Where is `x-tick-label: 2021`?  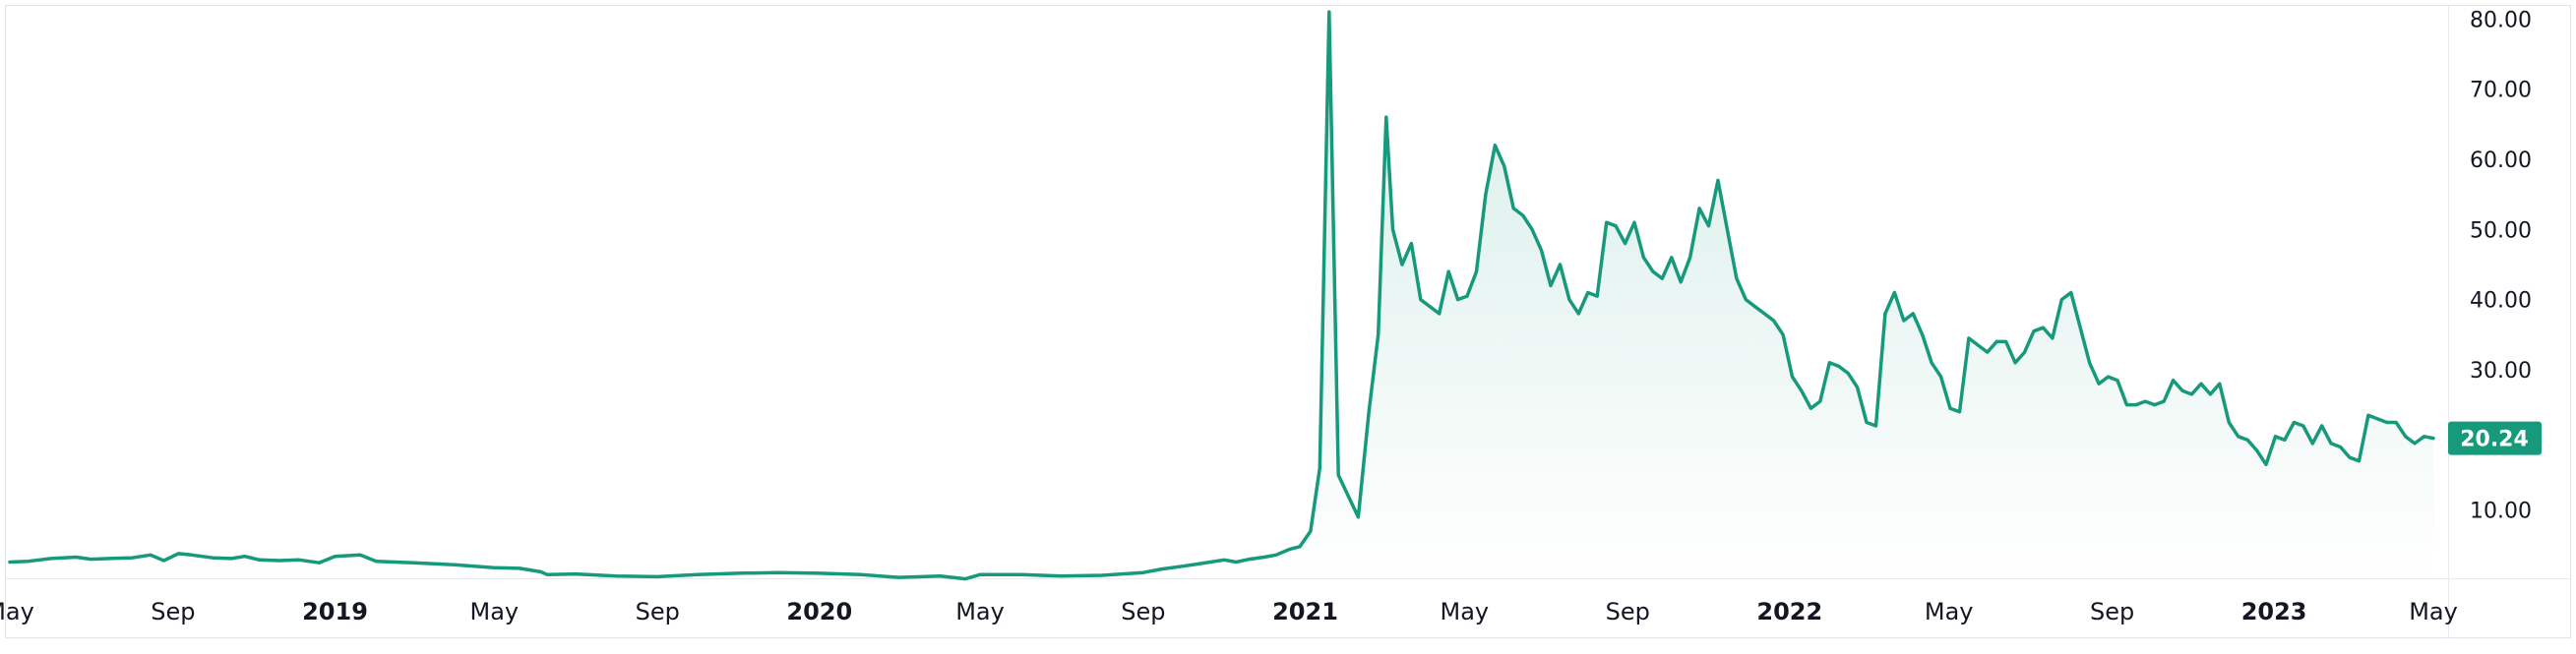 x-tick-label: 2021 is located at coordinates (1305, 611).